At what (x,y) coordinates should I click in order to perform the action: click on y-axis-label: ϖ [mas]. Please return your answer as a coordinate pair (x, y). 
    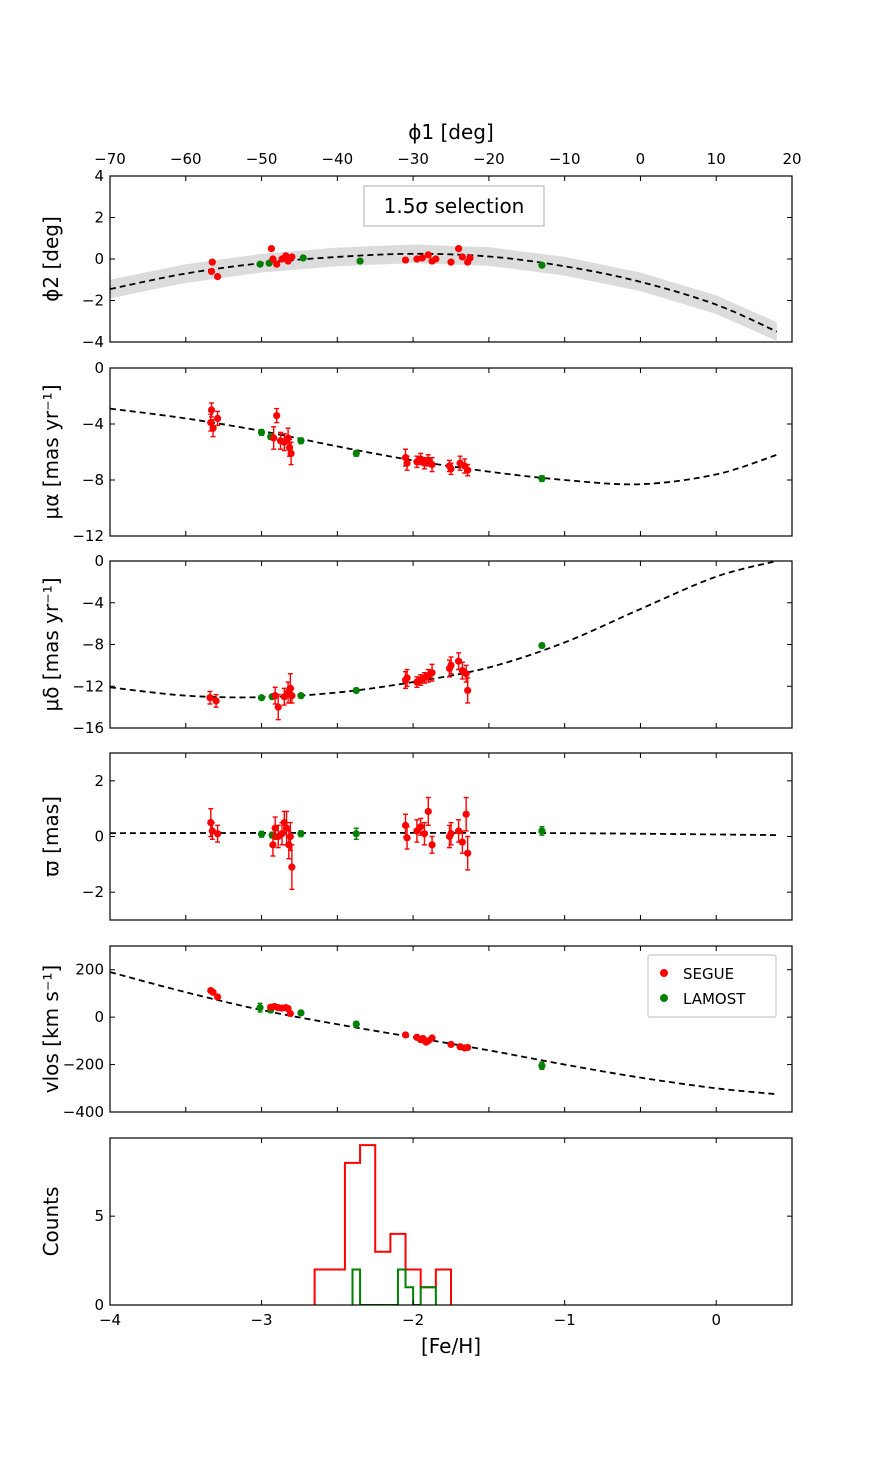
    Looking at the image, I should click on (51, 836).